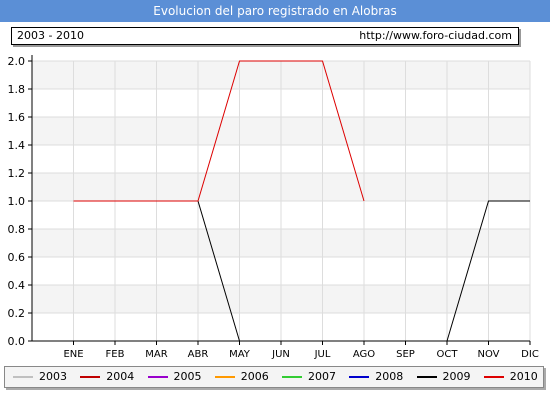  What do you see at coordinates (322, 354) in the screenshot?
I see `x-tick-label: JUL` at bounding box center [322, 354].